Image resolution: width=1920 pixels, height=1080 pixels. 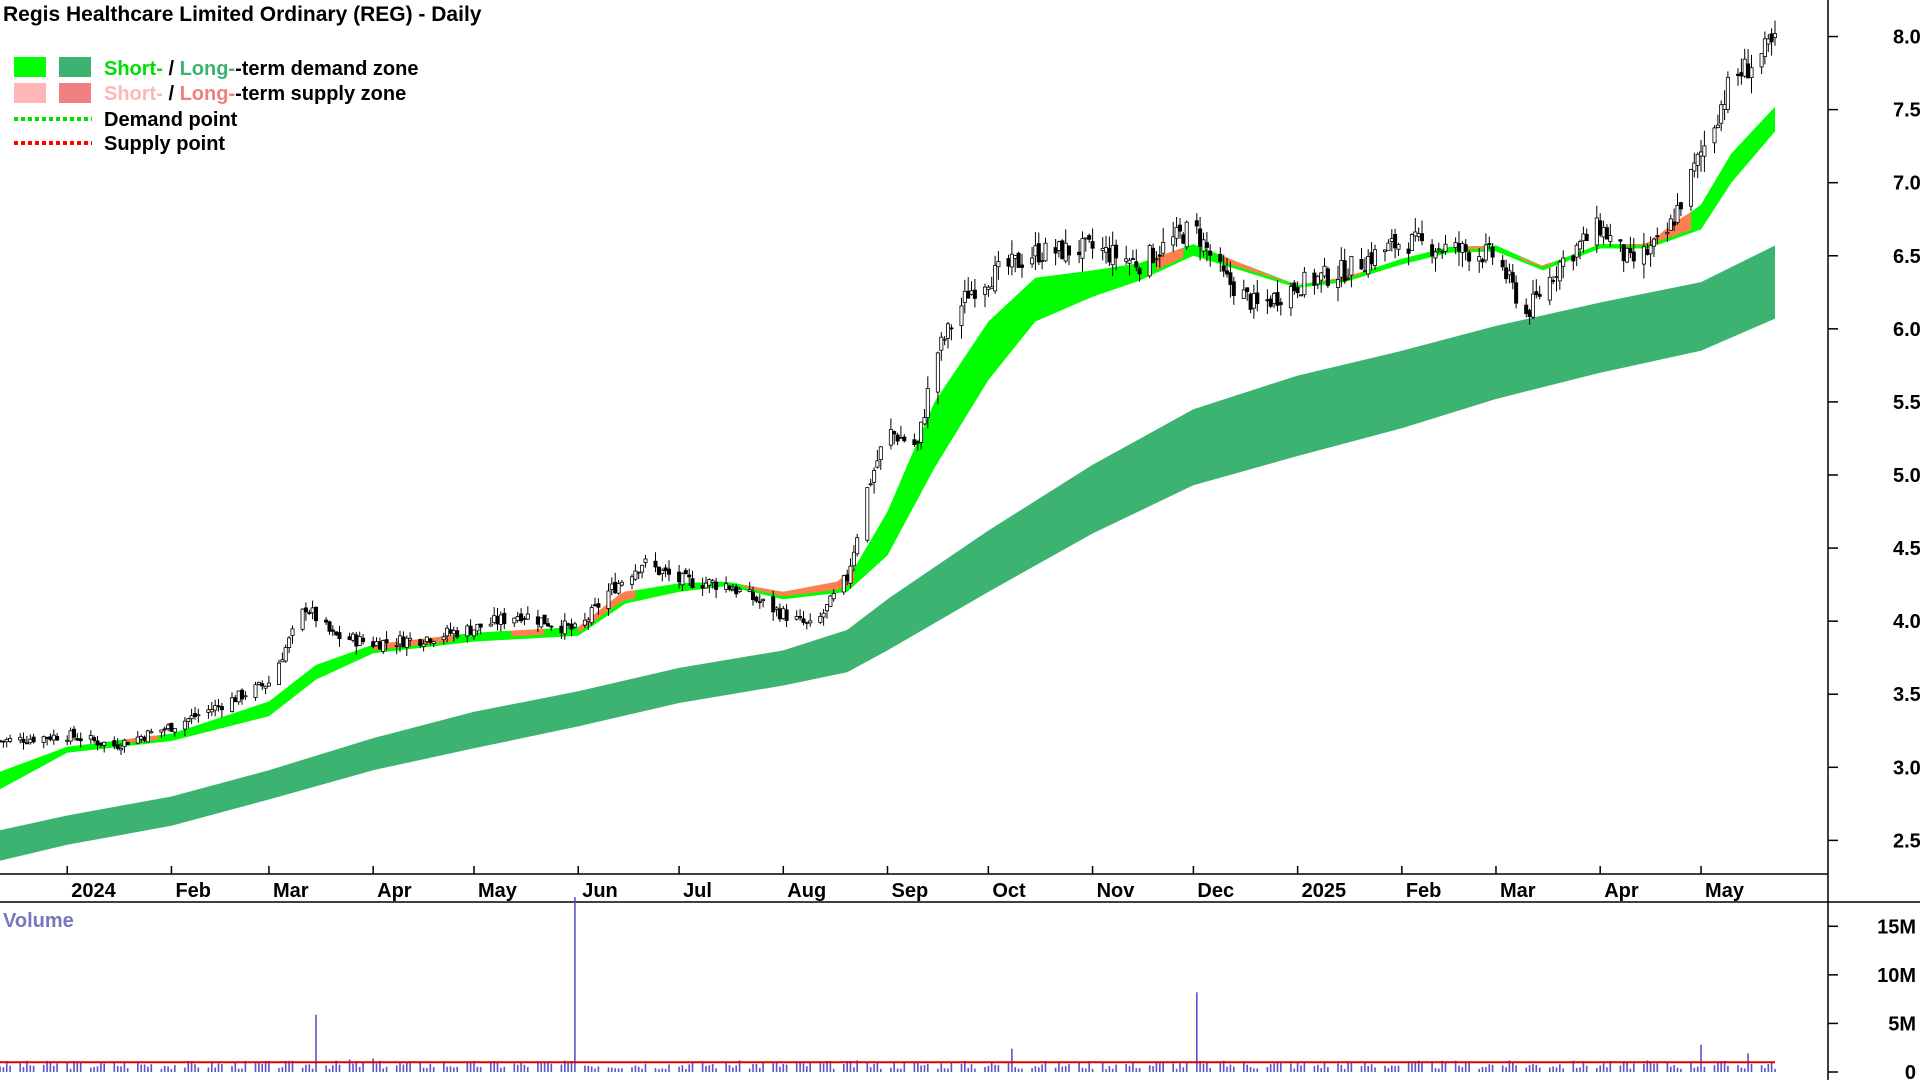 What do you see at coordinates (1906, 695) in the screenshot?
I see `price-tick-label: 3.5` at bounding box center [1906, 695].